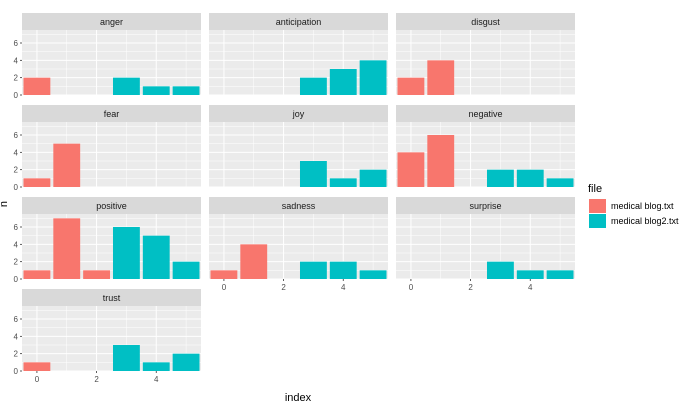  I want to click on panel-title: surprise, so click(485, 206).